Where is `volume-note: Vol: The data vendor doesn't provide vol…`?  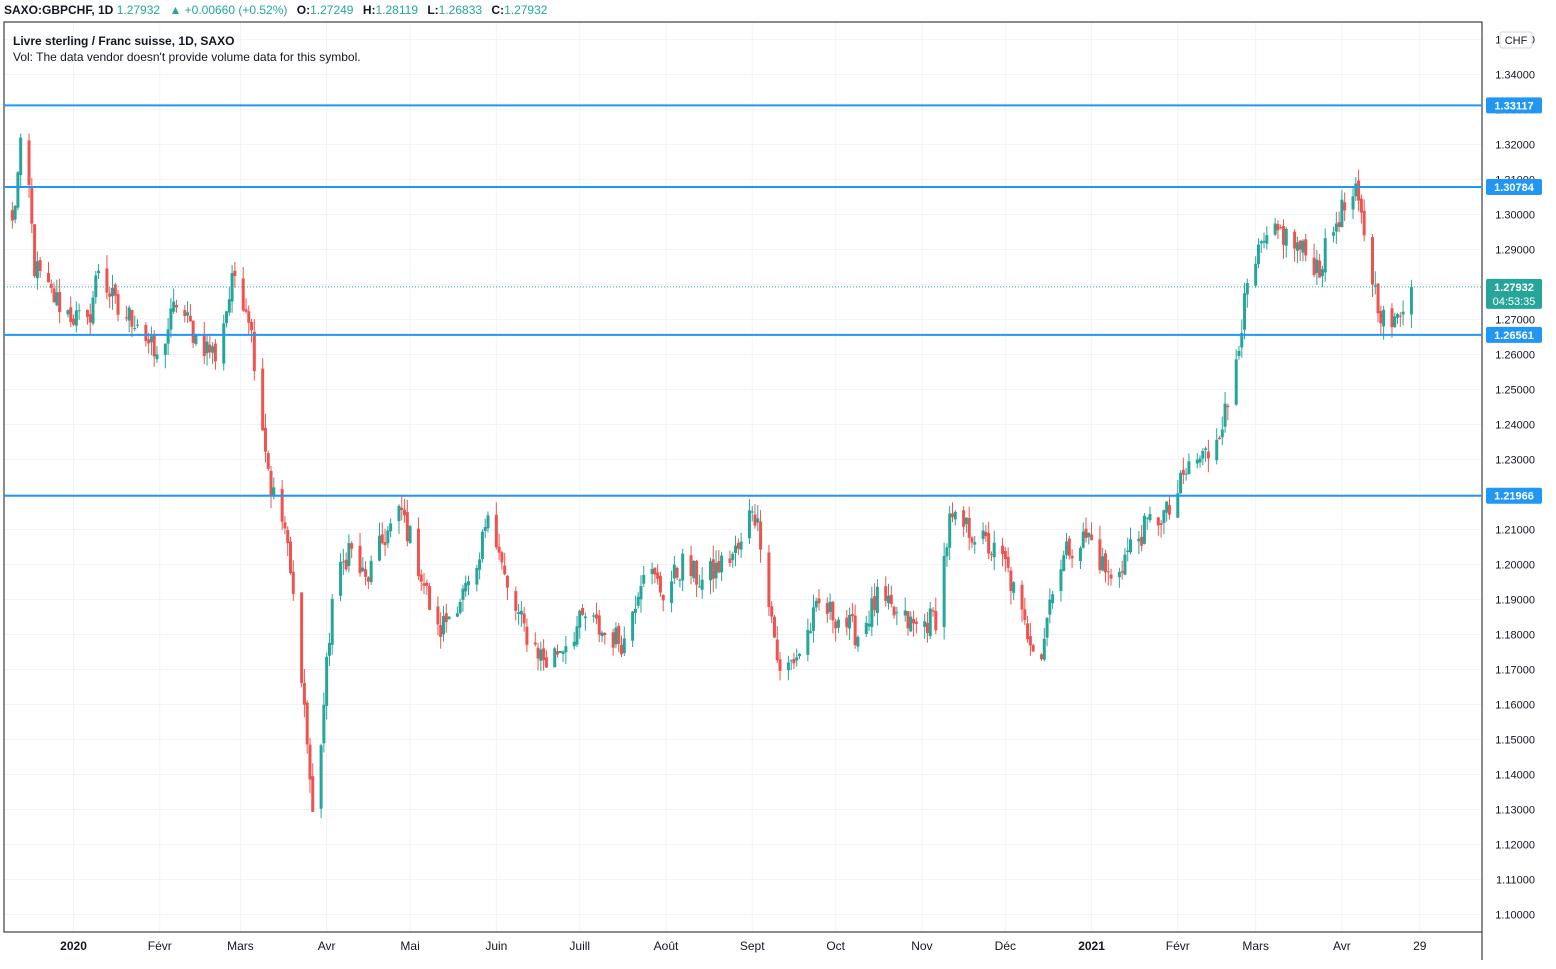
volume-note: Vol: The data vendor doesn't provide vol… is located at coordinates (187, 57).